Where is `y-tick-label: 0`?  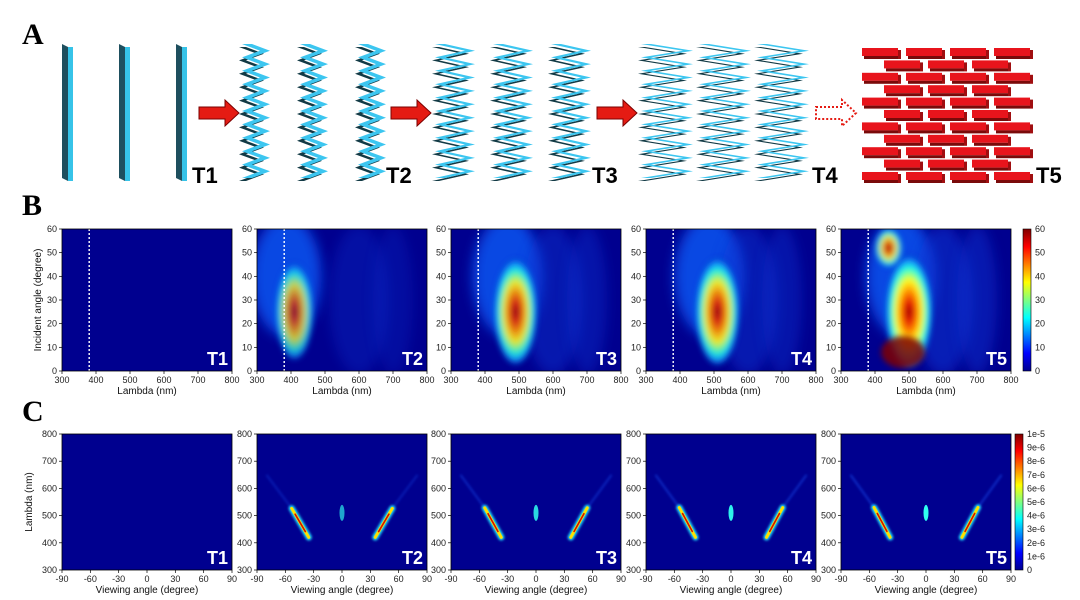 y-tick-label: 0 is located at coordinates (638, 371).